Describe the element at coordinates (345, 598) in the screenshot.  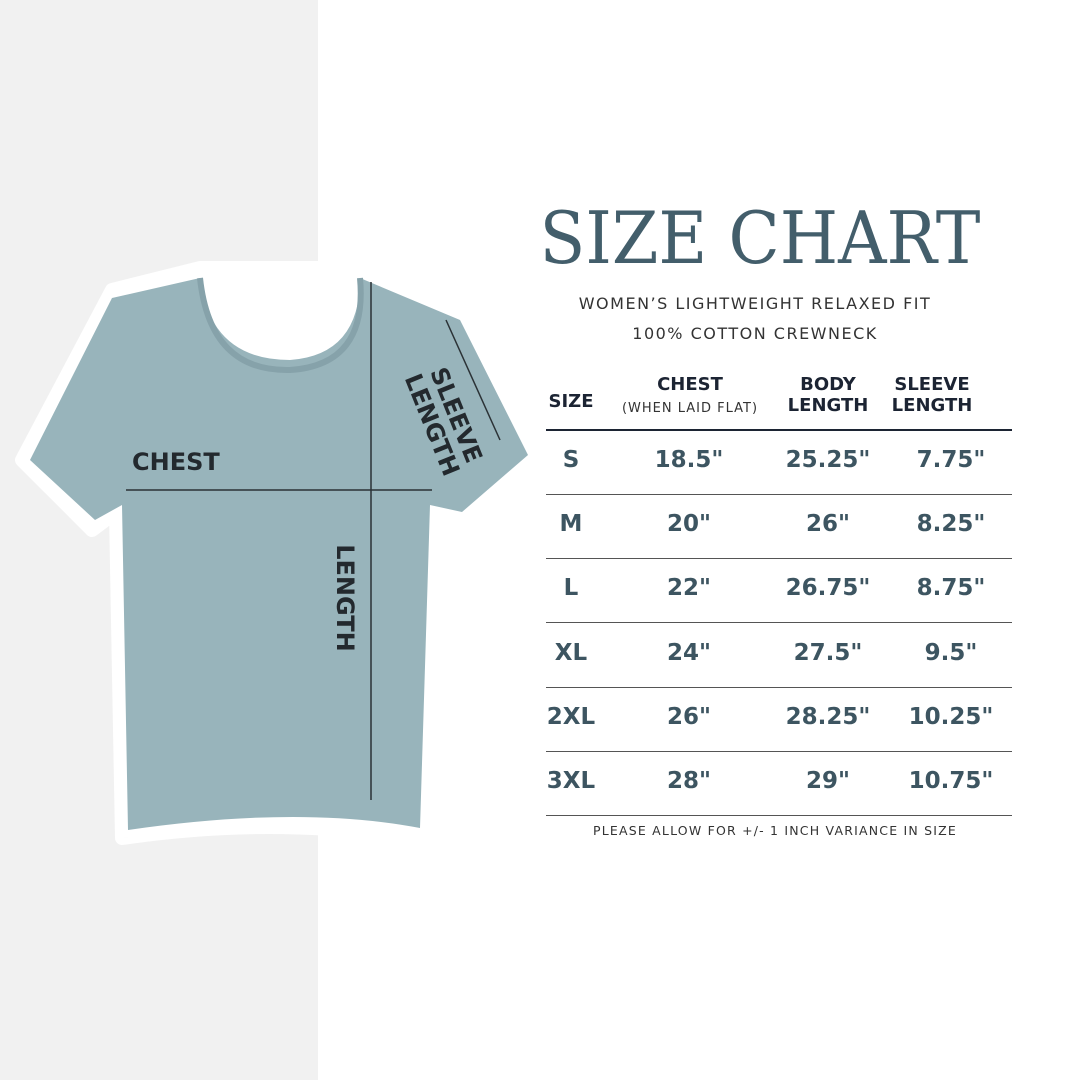
I see `length-label: LENGTH` at that location.